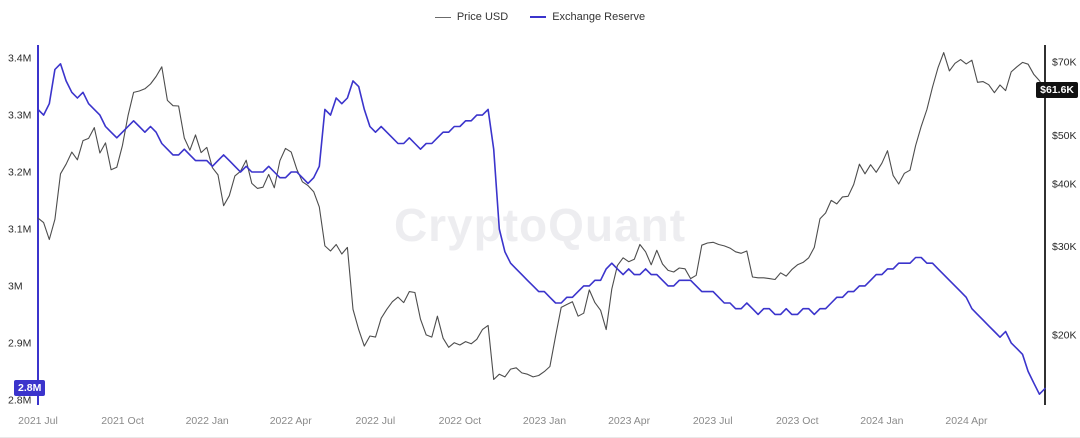  What do you see at coordinates (460, 421) in the screenshot?
I see `x-axis-tick-label: 2022 Oct` at bounding box center [460, 421].